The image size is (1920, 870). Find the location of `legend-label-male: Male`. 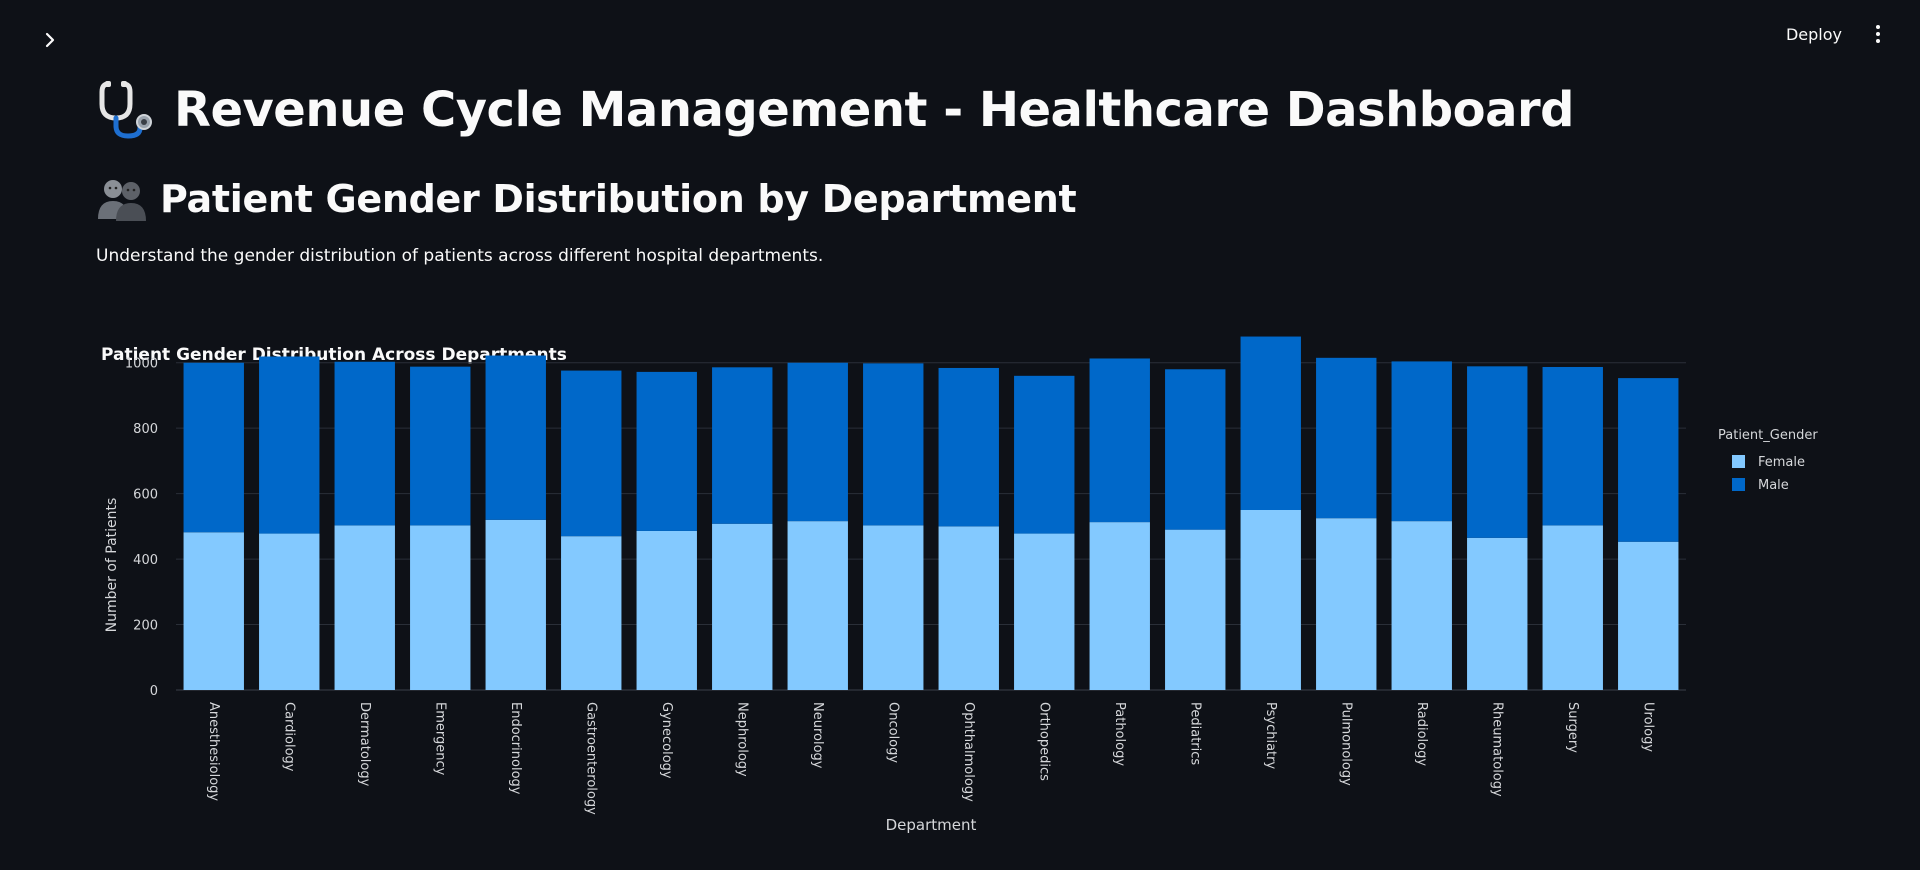

legend-label-male: Male is located at coordinates (1773, 485).